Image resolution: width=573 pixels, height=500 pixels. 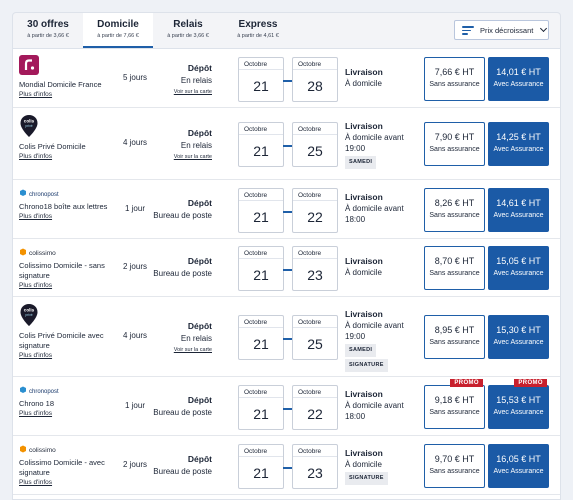 What do you see at coordinates (315, 407) in the screenshot?
I see `delivery-date-card: Octobre 22` at bounding box center [315, 407].